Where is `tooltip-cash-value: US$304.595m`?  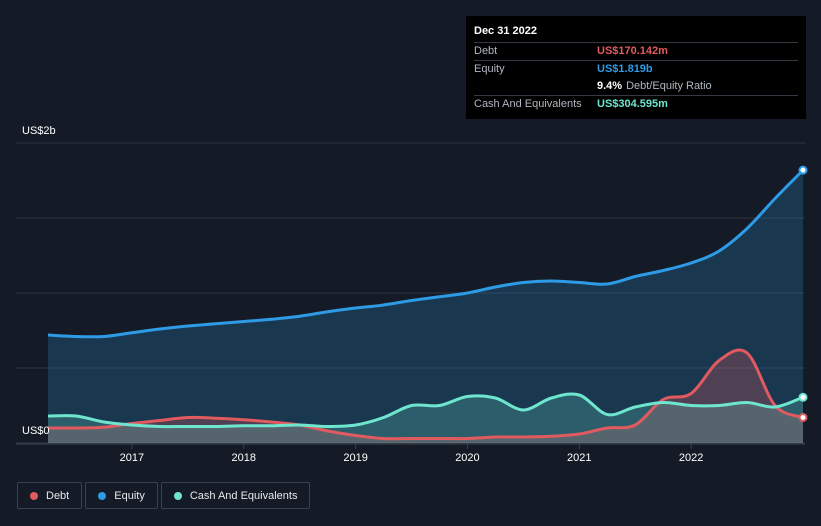
tooltip-cash-value: US$304.595m is located at coordinates (632, 104).